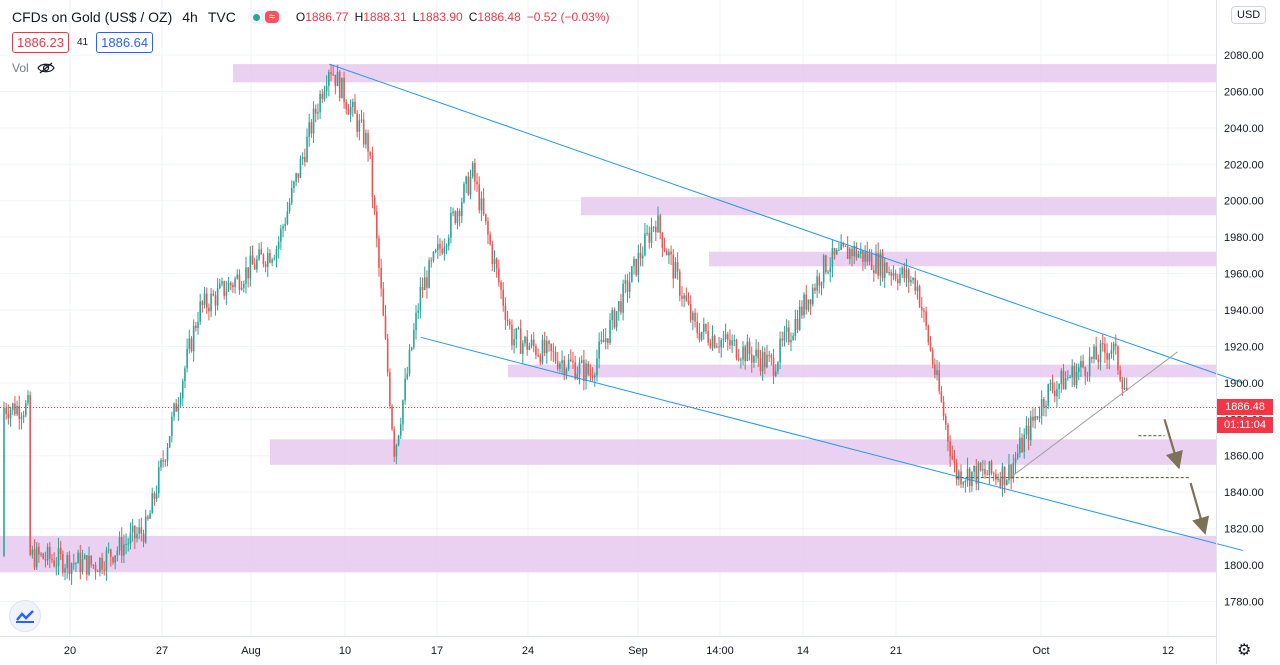  Describe the element at coordinates (40, 42) in the screenshot. I see `sell-price-button: 1886.23` at that location.